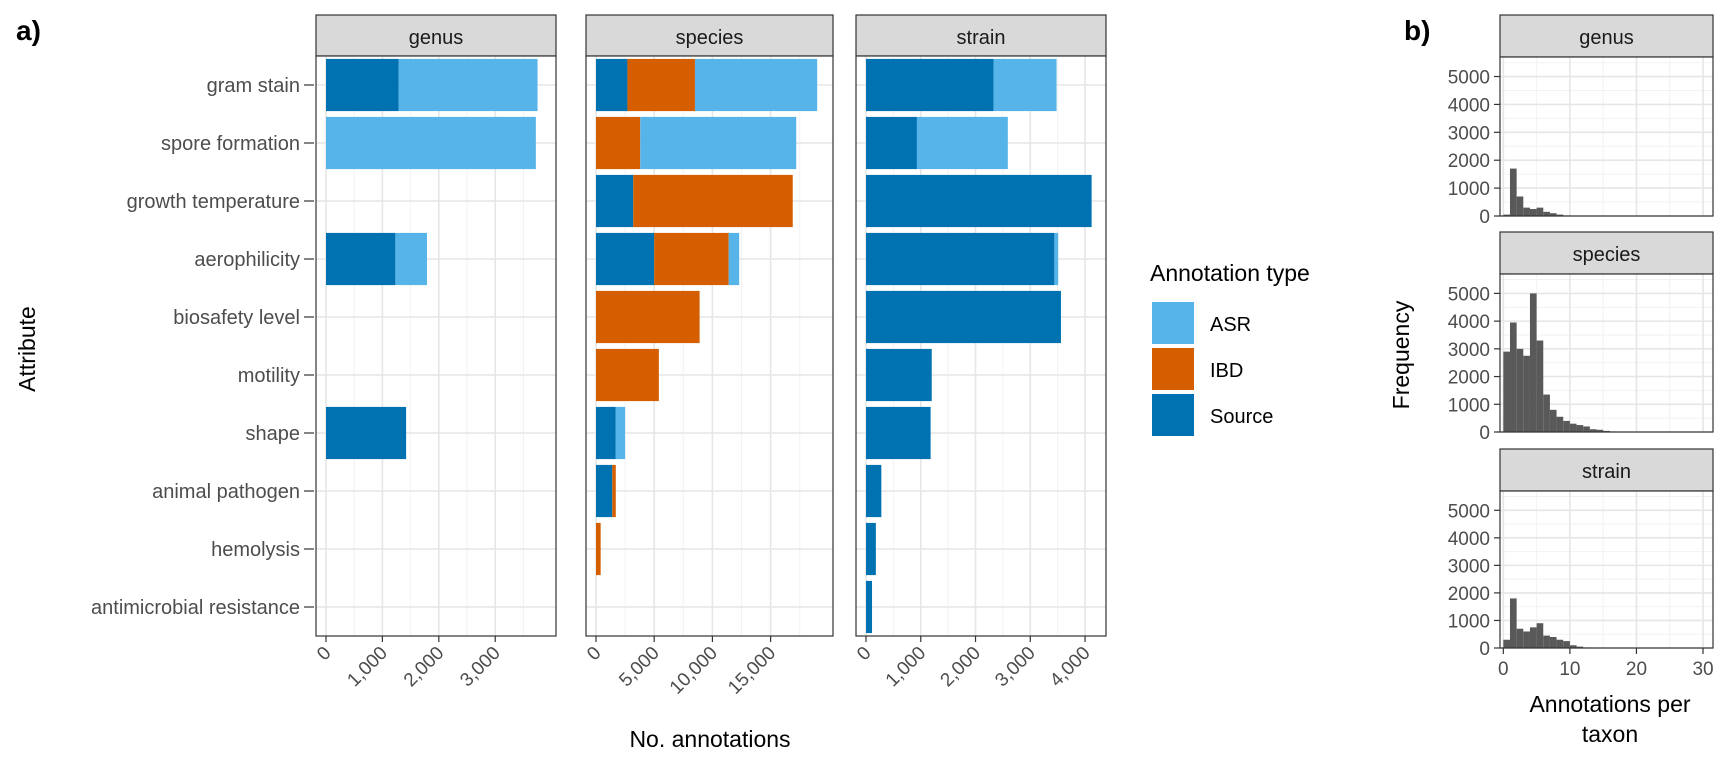  What do you see at coordinates (1230, 325) in the screenshot?
I see `legend-label: ASR` at bounding box center [1230, 325].